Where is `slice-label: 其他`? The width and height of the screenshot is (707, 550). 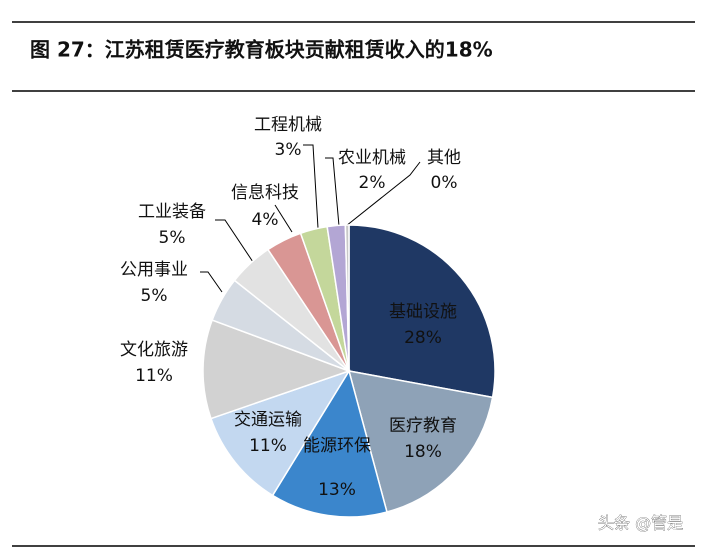
slice-label: 其他 is located at coordinates (444, 158).